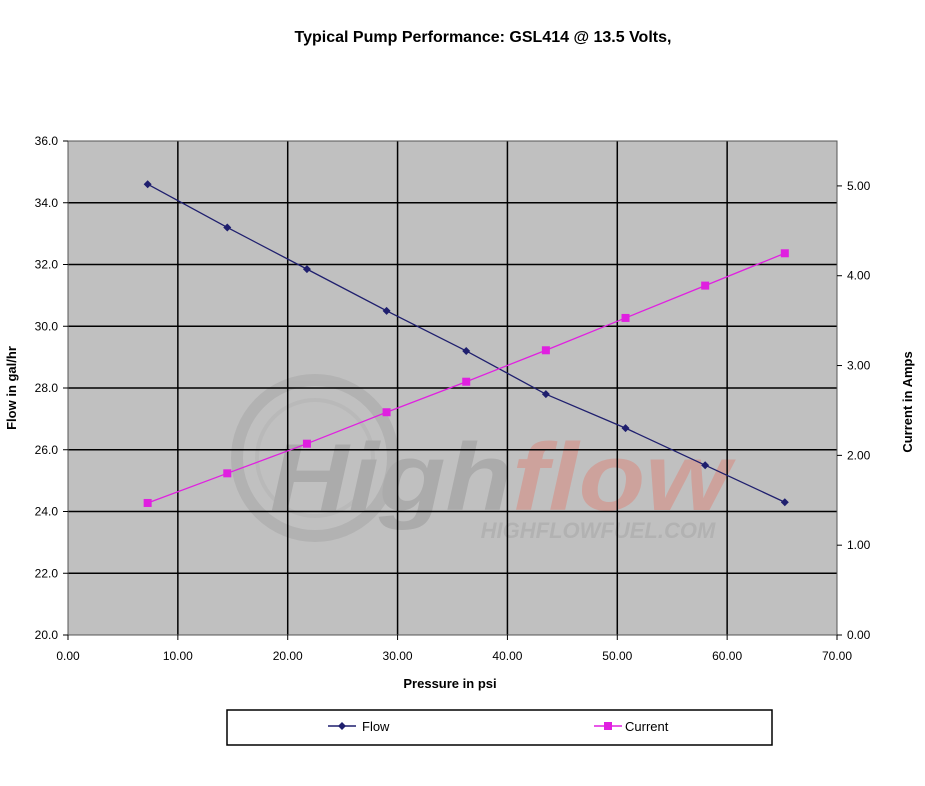  I want to click on watermark-badge-inner, so click(315, 458).